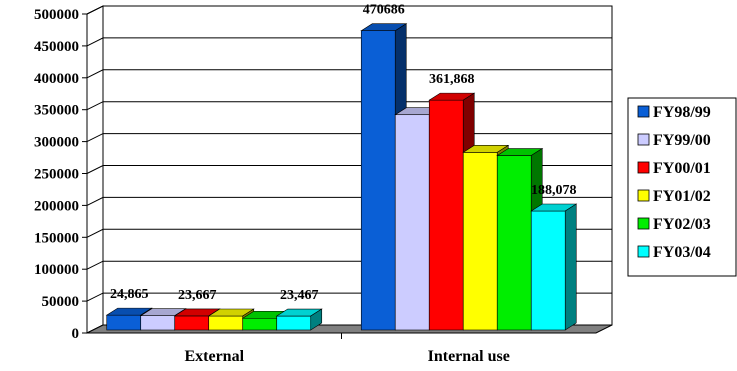  I want to click on data-label: 361,868, so click(452, 79).